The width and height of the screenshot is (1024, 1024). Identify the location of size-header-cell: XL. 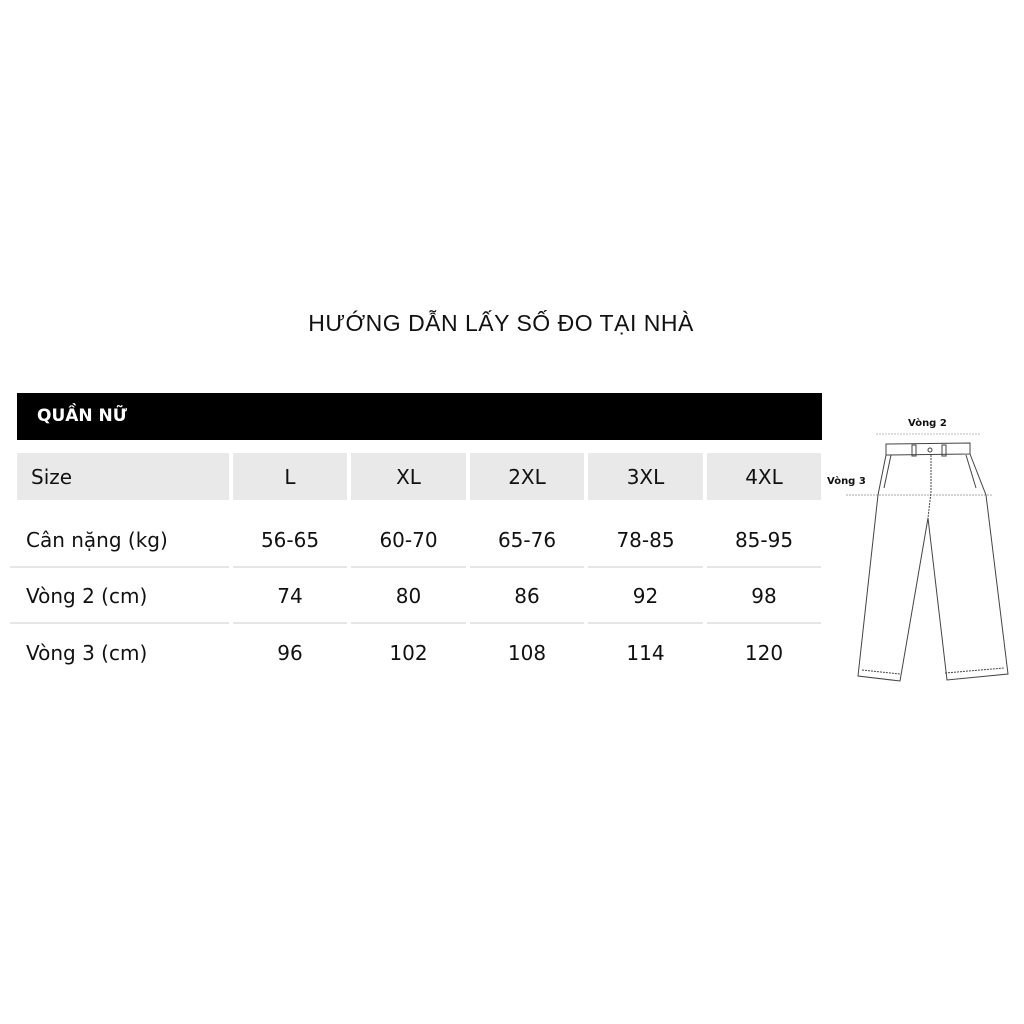
(408, 476).